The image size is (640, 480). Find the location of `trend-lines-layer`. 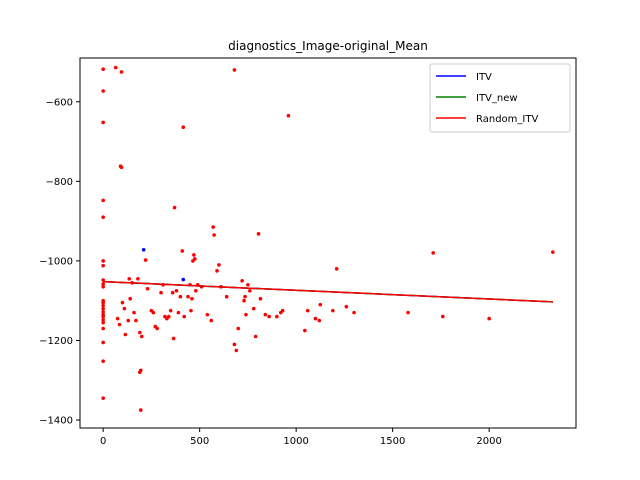

trend-lines-layer is located at coordinates (328, 291).